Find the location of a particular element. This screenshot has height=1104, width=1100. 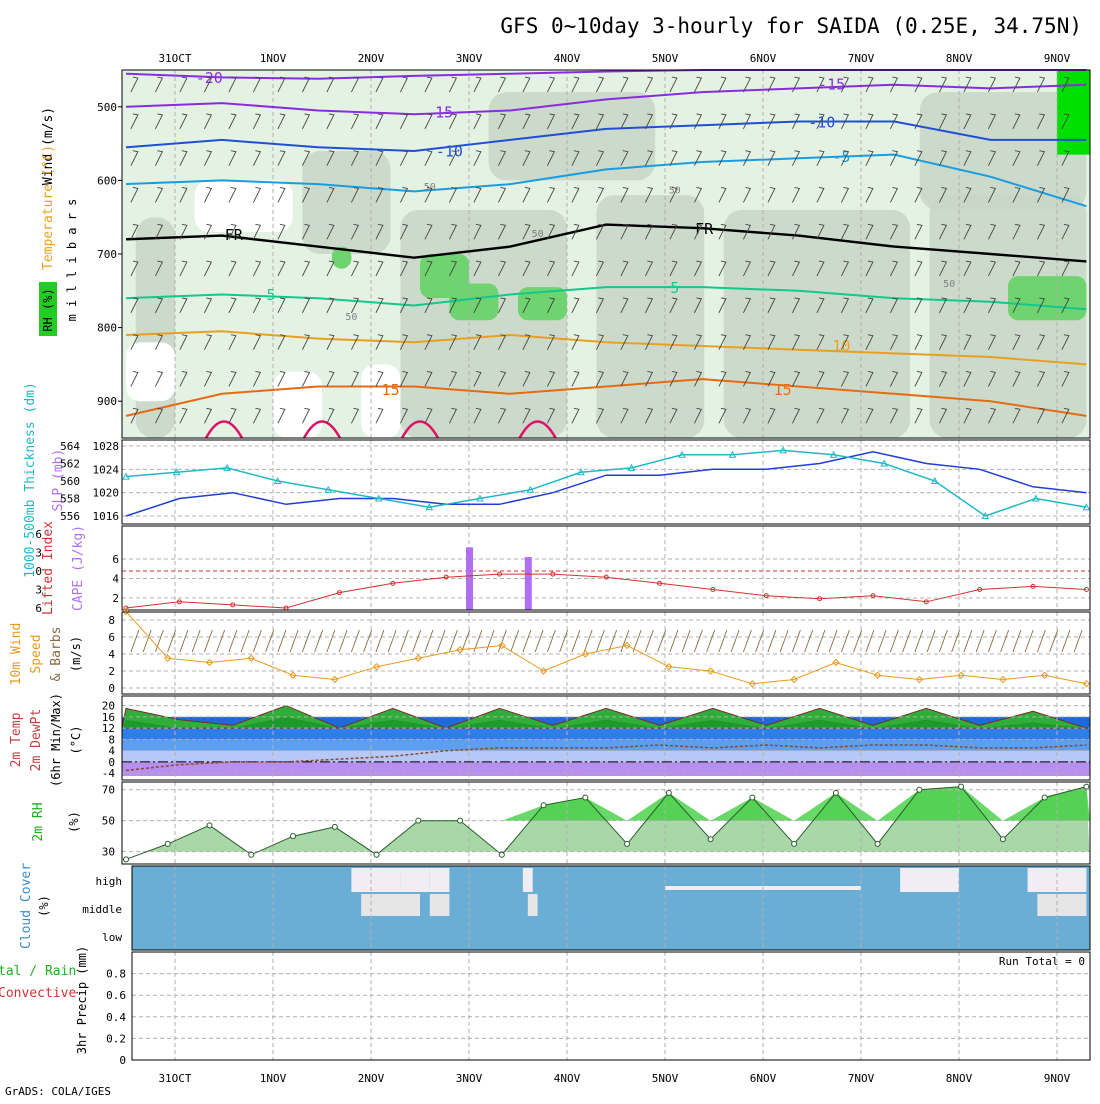

rh-area is located at coordinates (606, 825).